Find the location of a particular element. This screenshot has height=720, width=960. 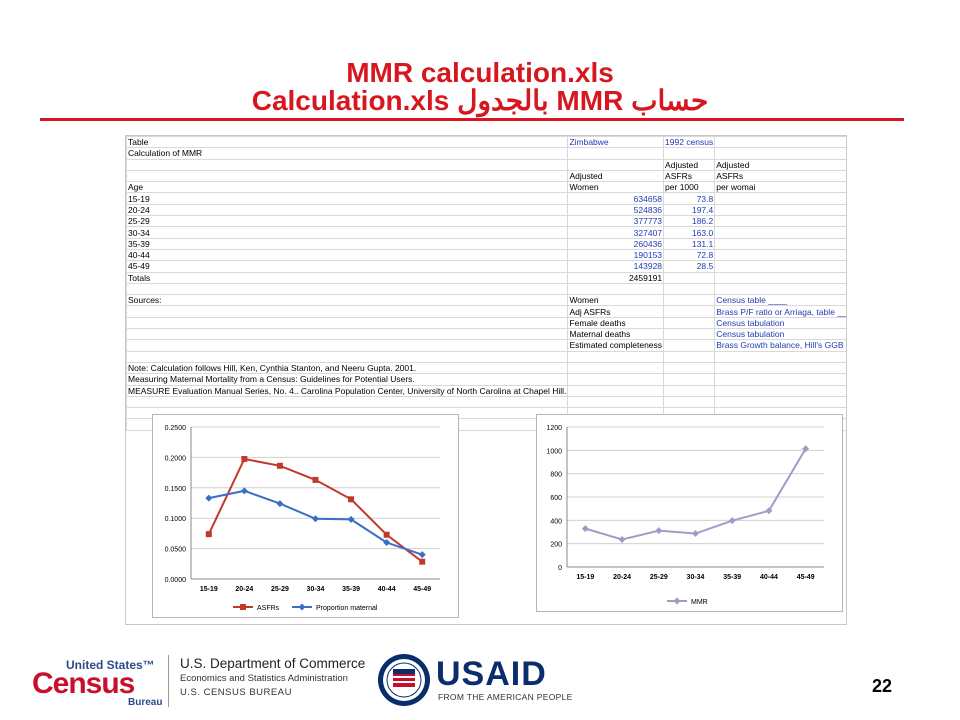

sheet-cell: 327407 is located at coordinates (616, 232).